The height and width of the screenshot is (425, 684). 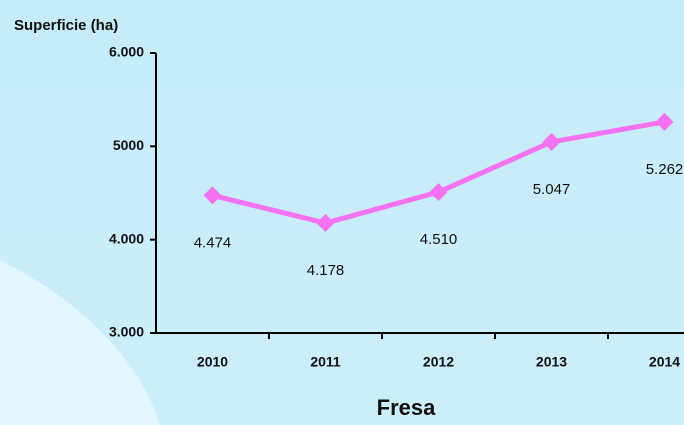 What do you see at coordinates (80, 342) in the screenshot?
I see `swoosh` at bounding box center [80, 342].